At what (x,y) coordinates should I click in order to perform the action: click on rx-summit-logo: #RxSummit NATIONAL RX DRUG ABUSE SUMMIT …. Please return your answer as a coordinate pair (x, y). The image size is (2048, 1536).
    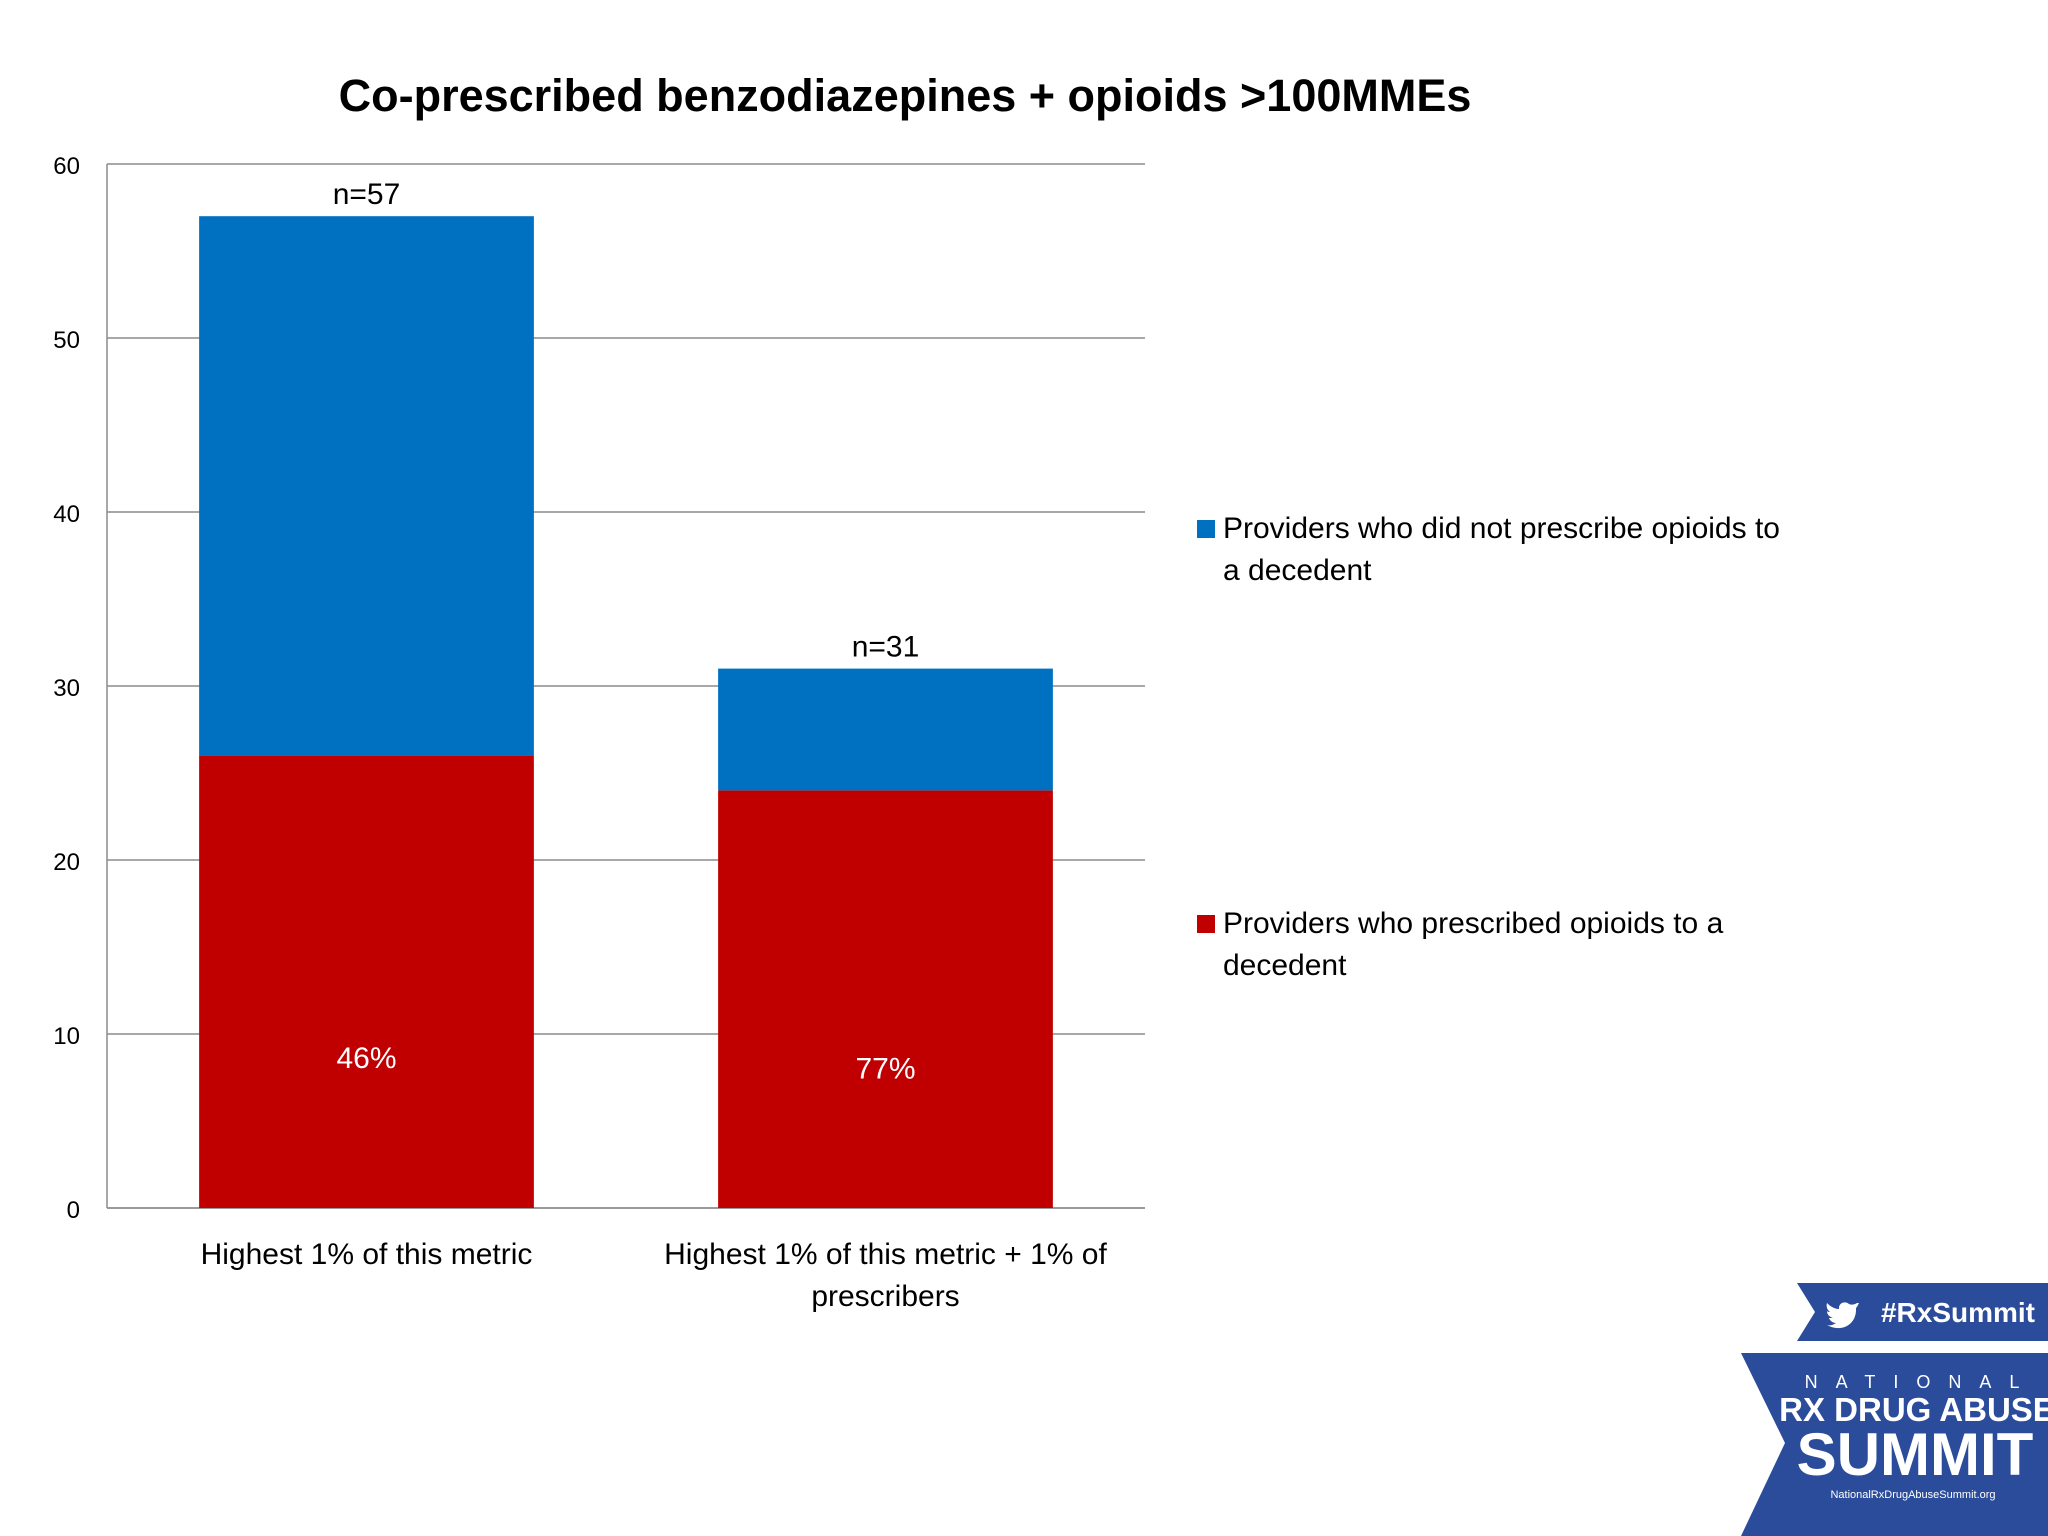
    Looking at the image, I should click on (1894, 1409).